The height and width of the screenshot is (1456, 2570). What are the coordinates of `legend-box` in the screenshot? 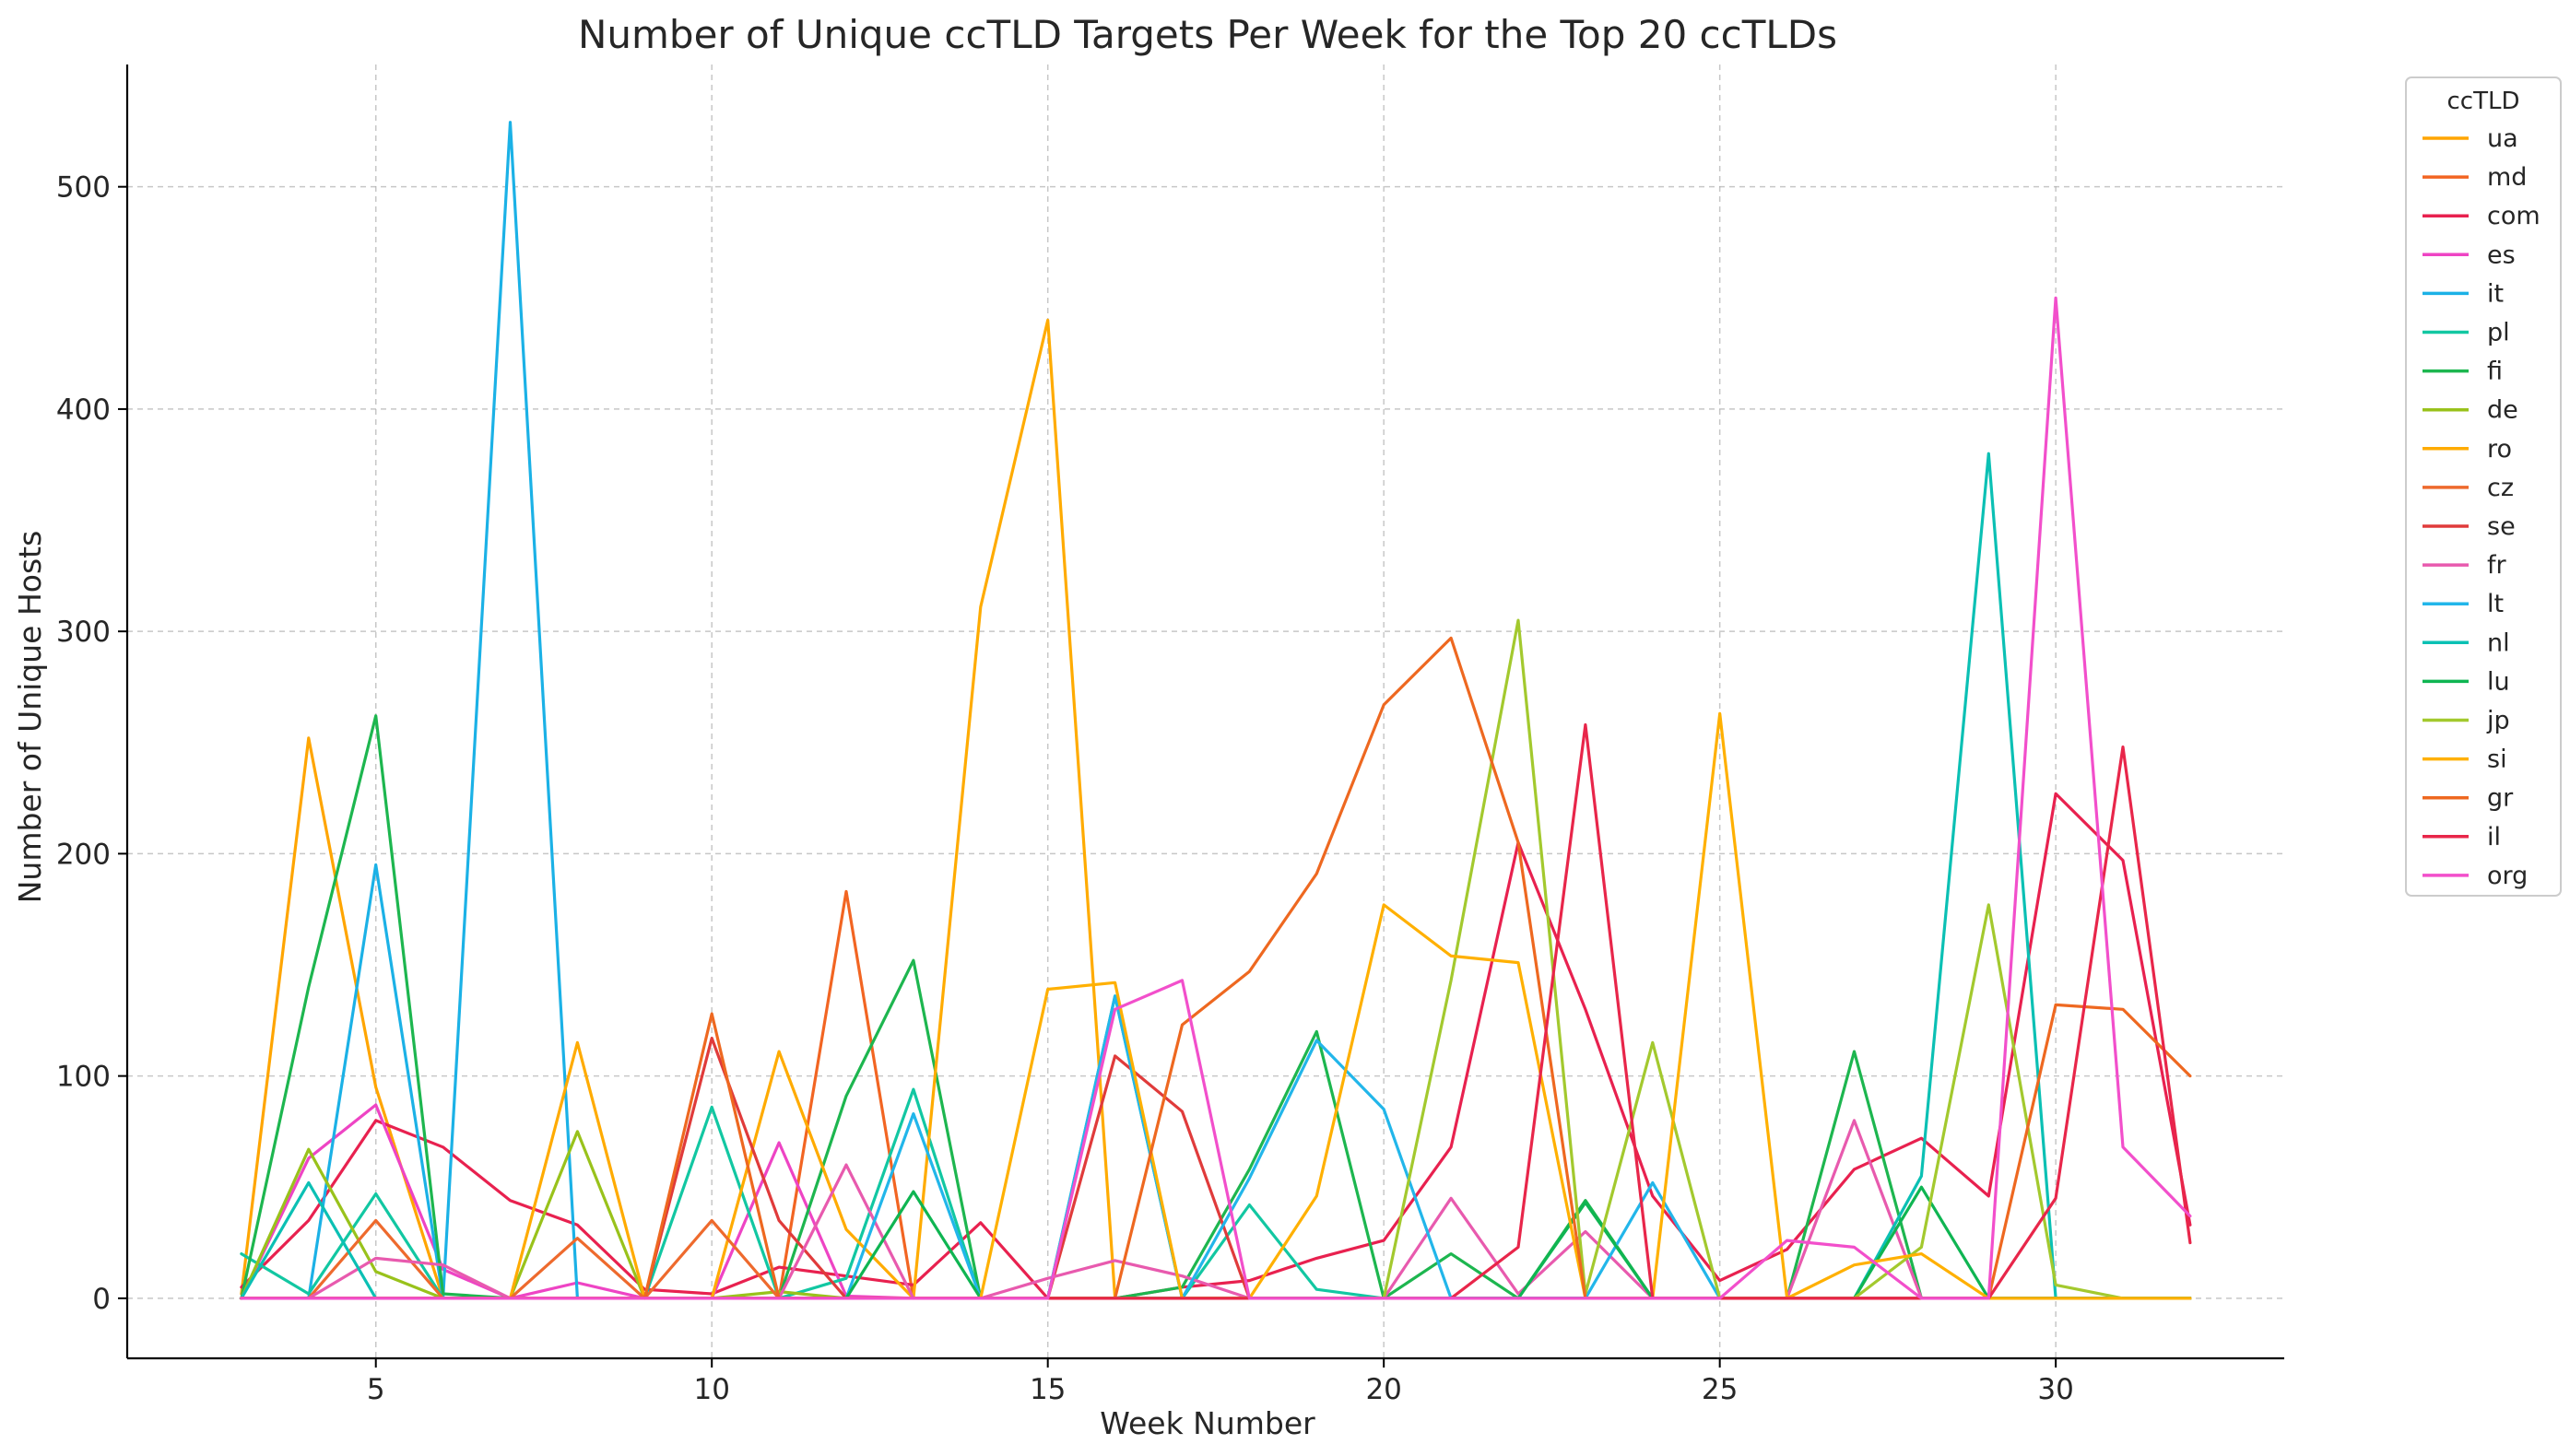 It's located at (2483, 486).